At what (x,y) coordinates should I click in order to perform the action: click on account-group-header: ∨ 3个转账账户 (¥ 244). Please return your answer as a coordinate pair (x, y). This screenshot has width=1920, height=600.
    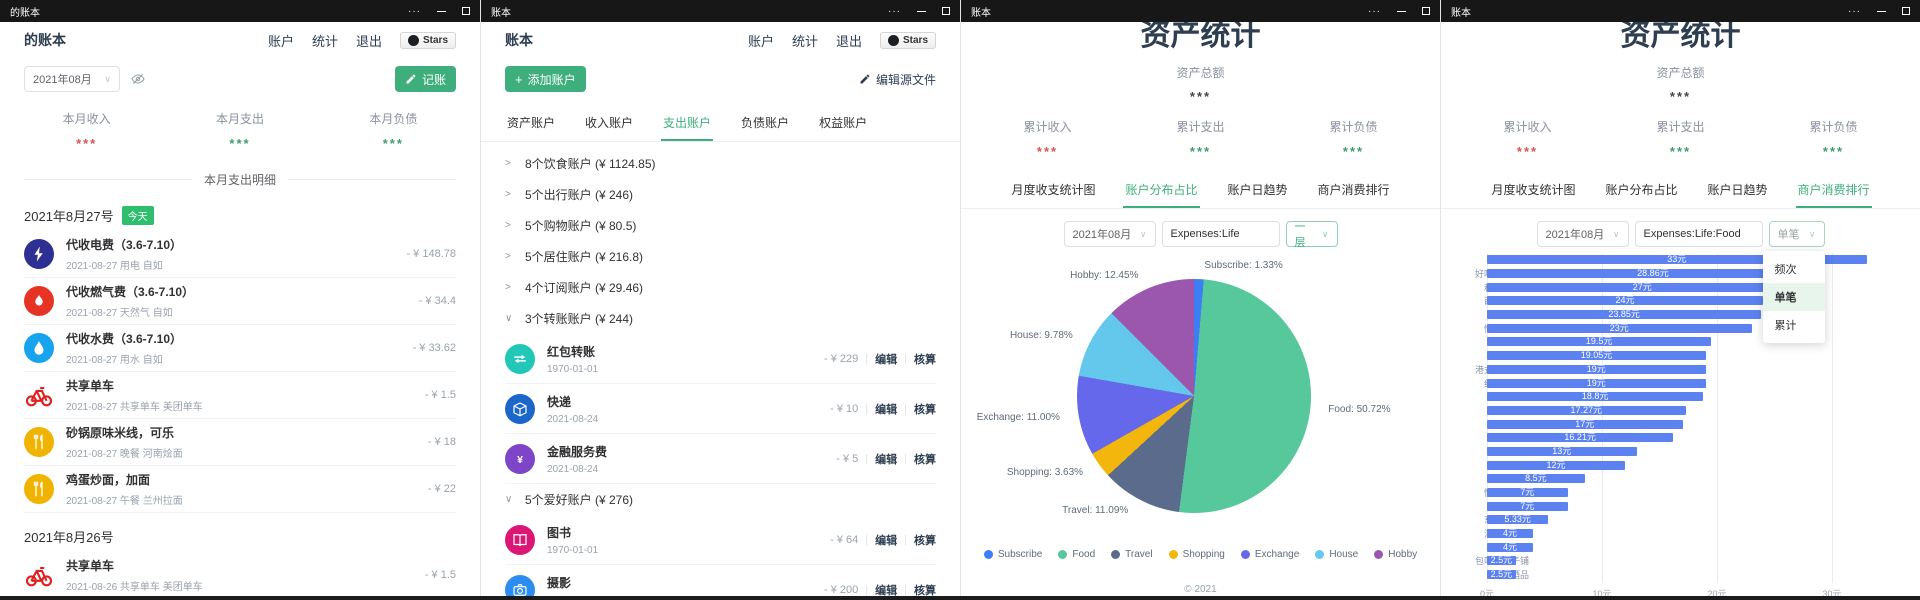
    Looking at the image, I should click on (720, 318).